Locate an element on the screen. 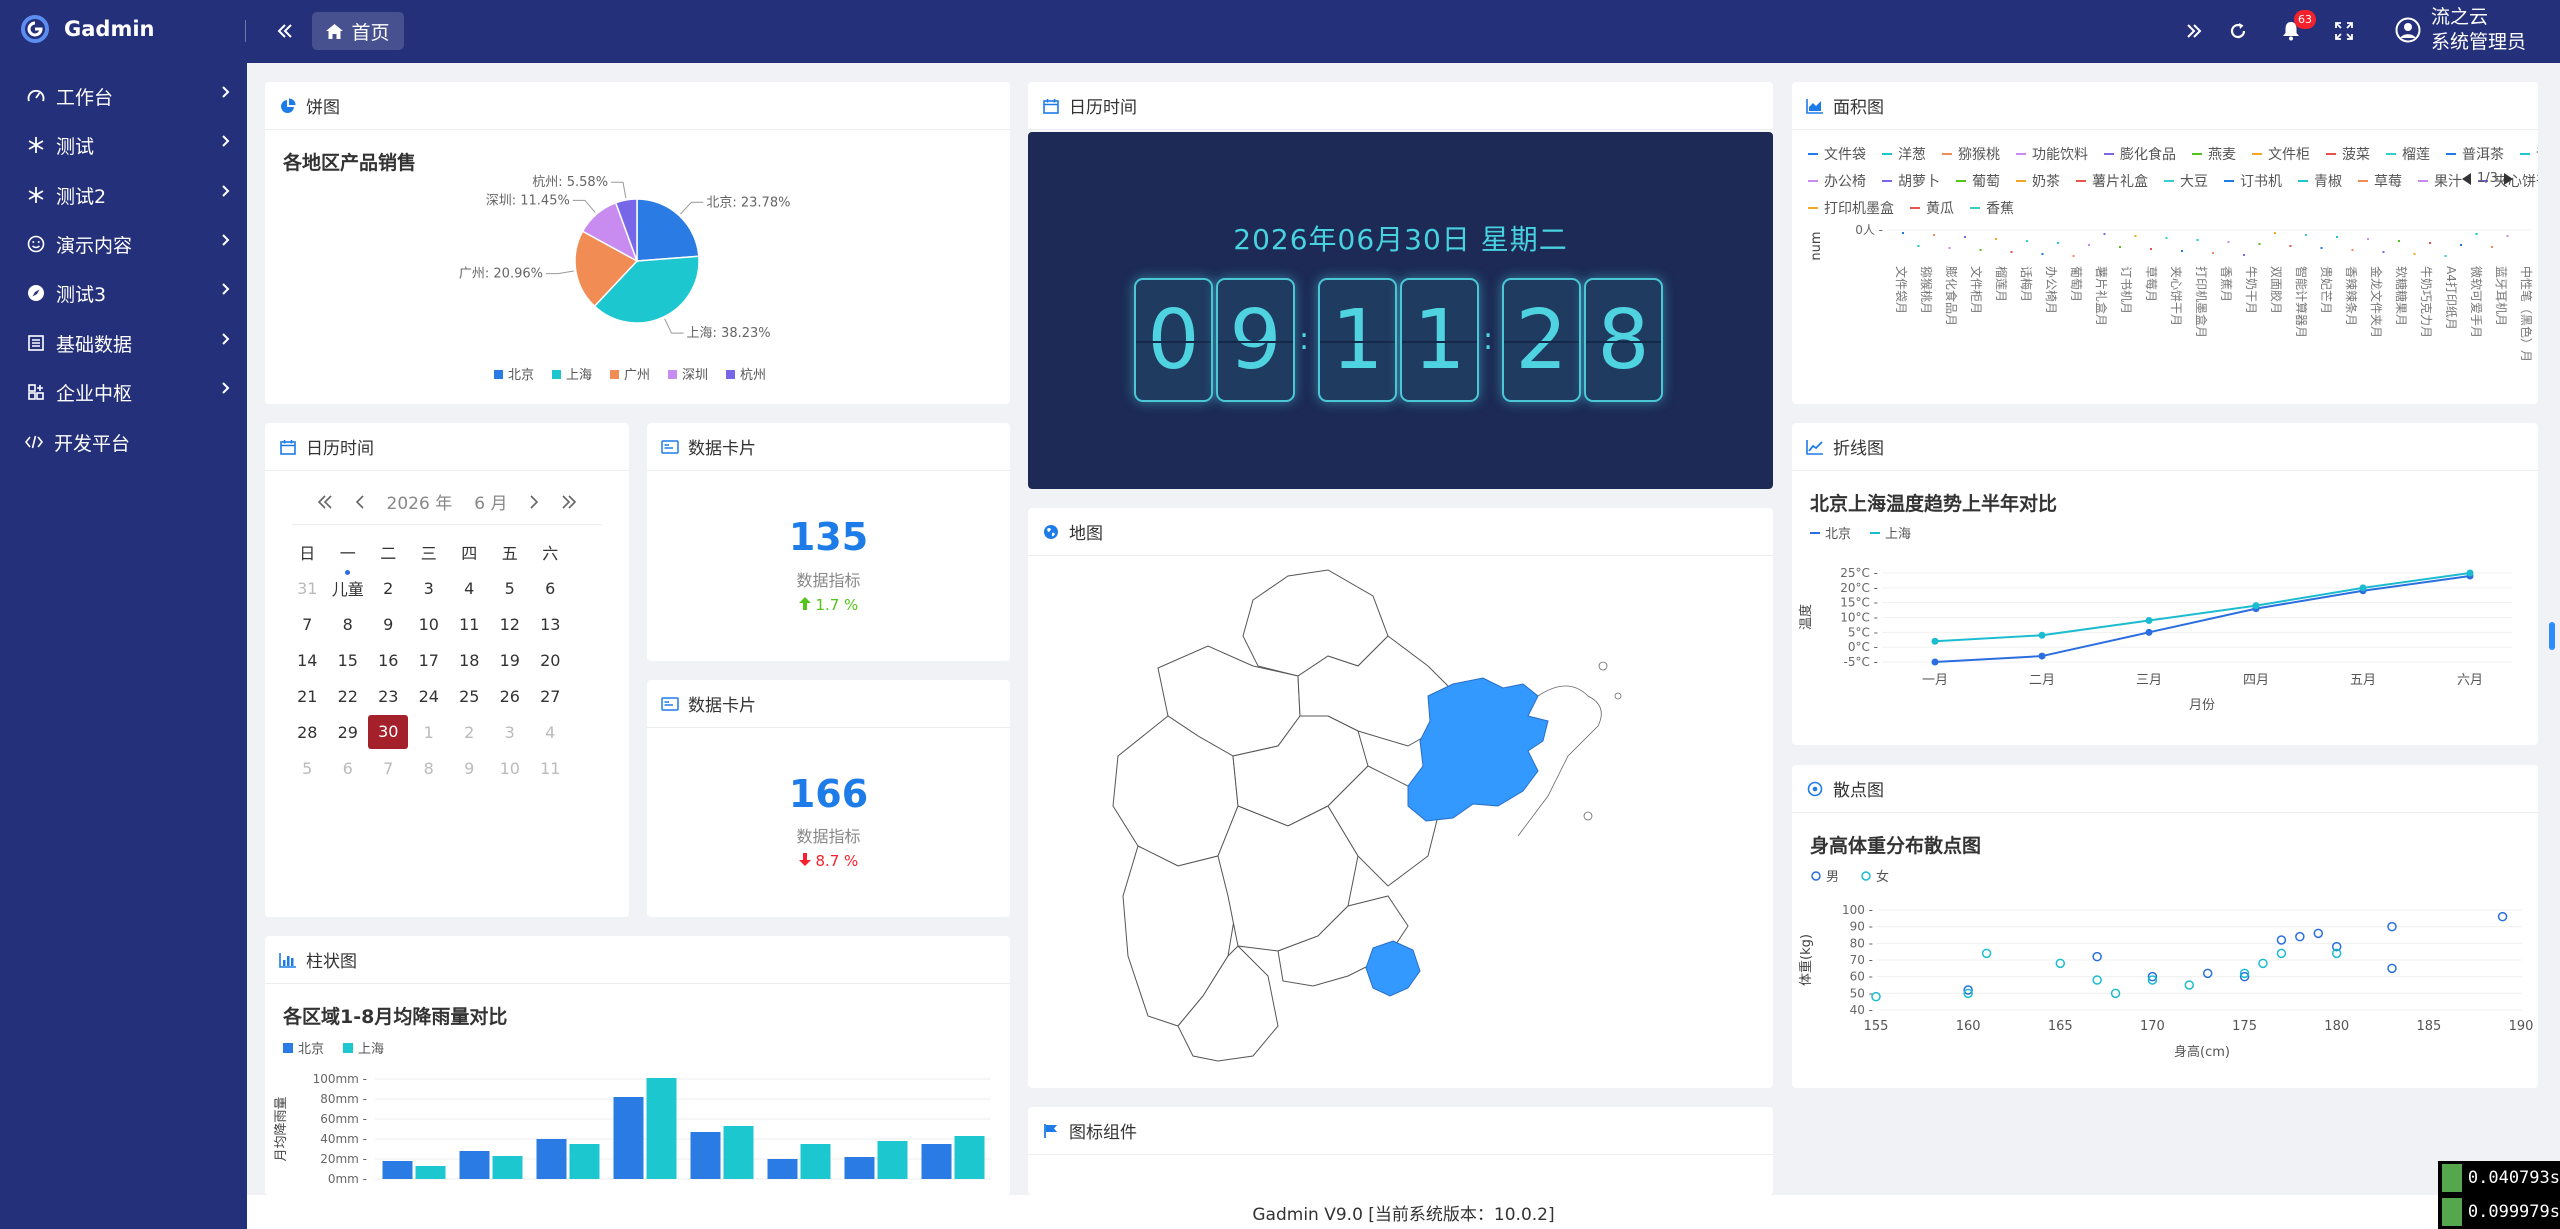 The image size is (2560, 1229). calendar-day: 31 is located at coordinates (307, 588).